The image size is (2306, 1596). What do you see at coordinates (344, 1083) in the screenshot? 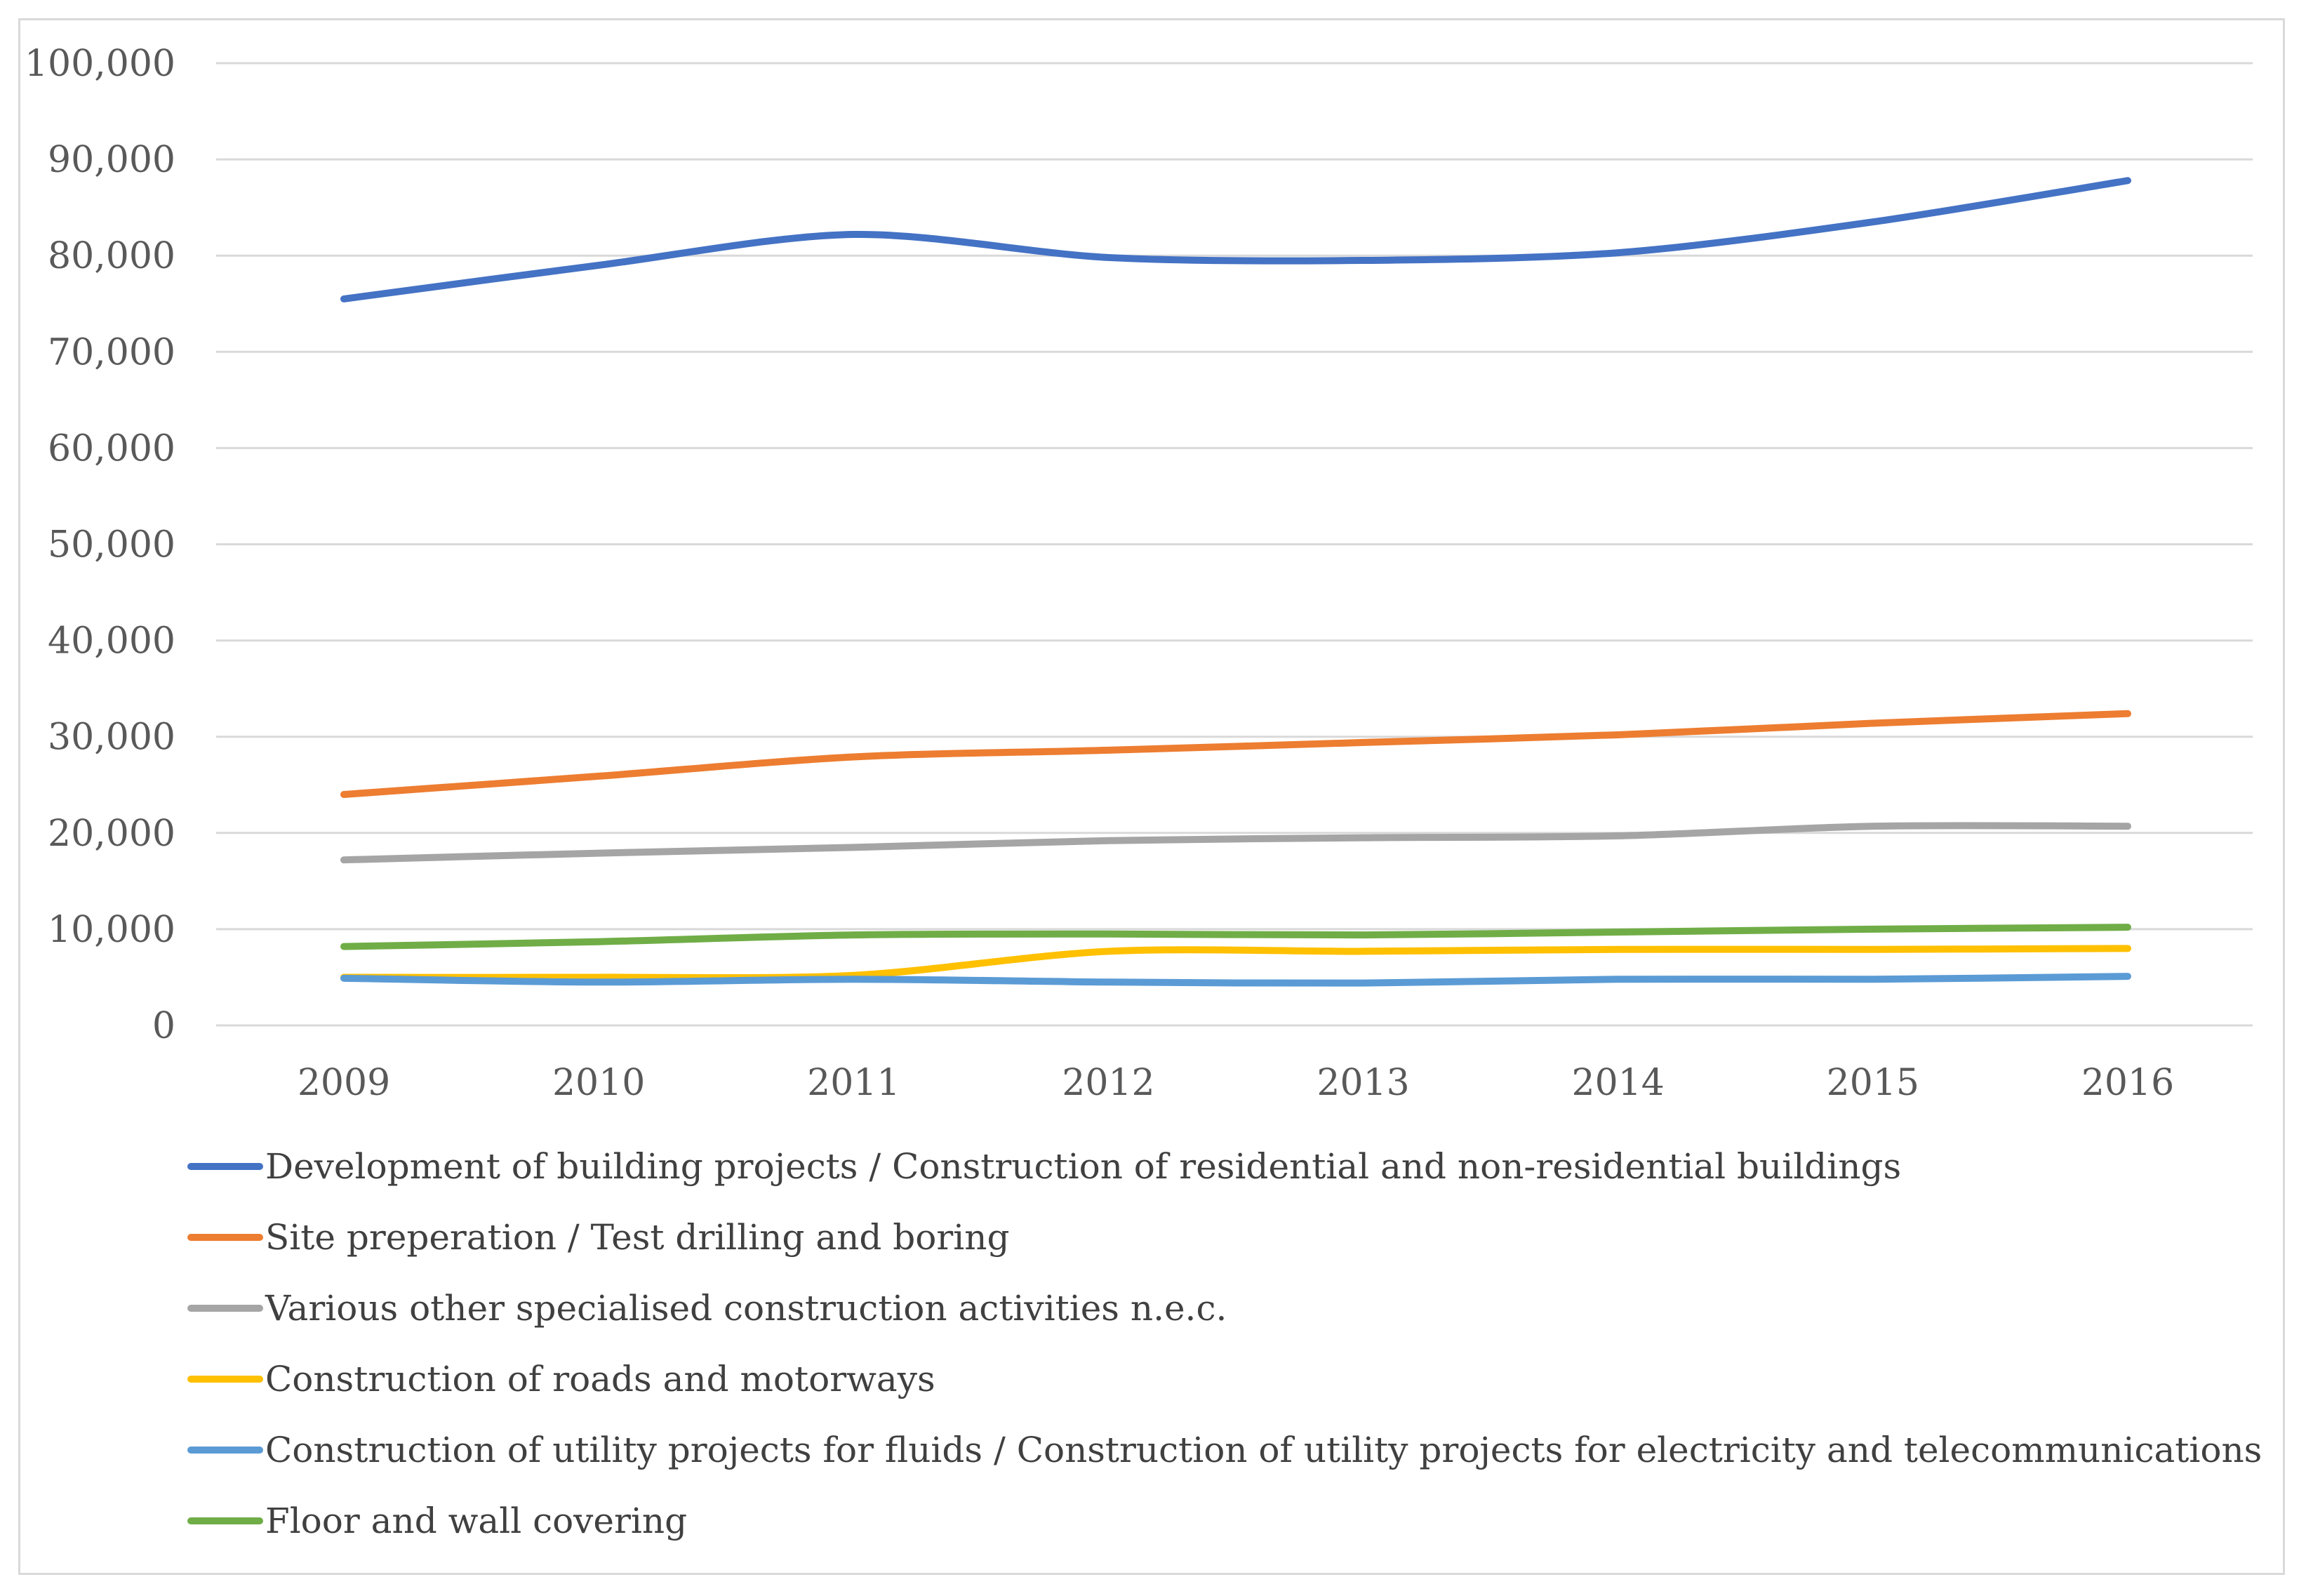
I see `x-tick-label: 2009` at bounding box center [344, 1083].